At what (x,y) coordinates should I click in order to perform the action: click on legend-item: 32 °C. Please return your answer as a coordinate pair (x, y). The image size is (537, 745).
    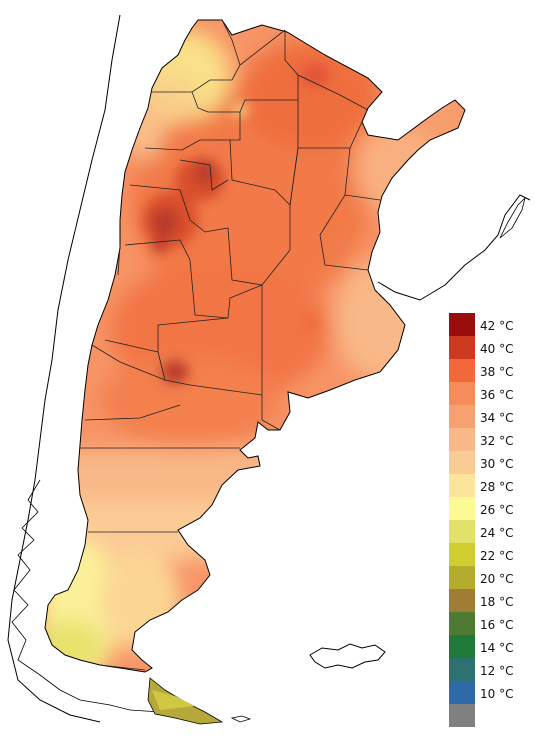
    Looking at the image, I should click on (492, 439).